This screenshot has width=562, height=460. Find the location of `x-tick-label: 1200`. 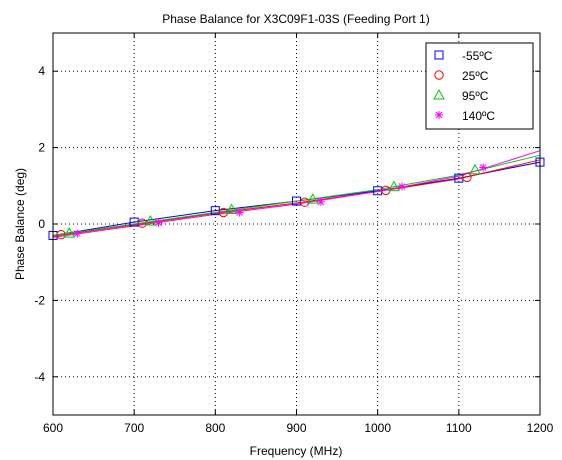

x-tick-label: 1200 is located at coordinates (540, 428).